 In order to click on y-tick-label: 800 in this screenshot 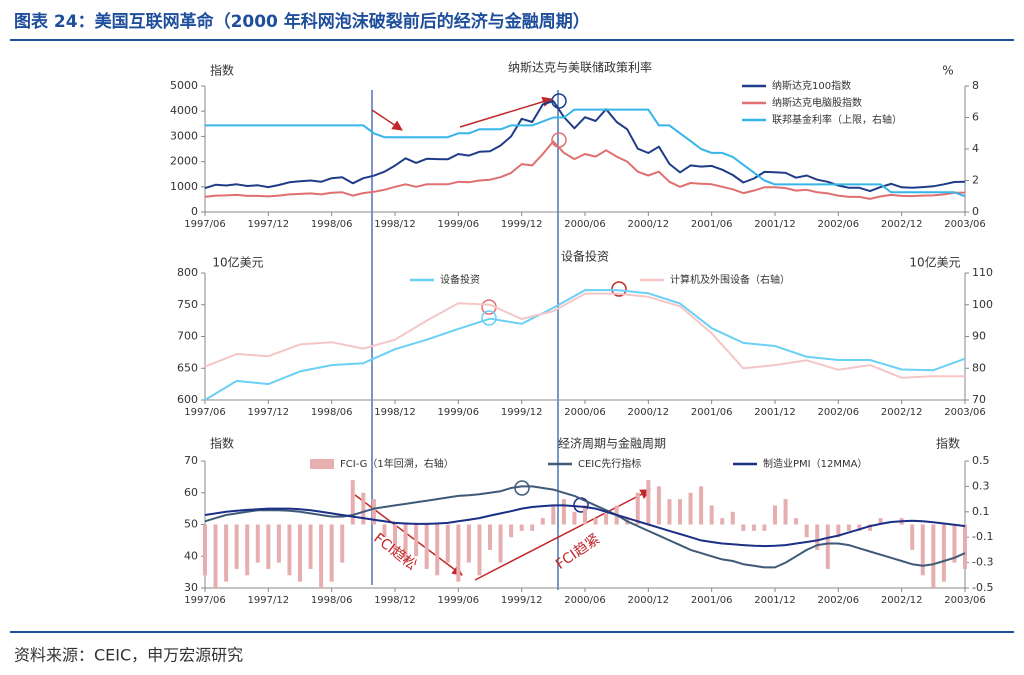, I will do `click(187, 272)`.